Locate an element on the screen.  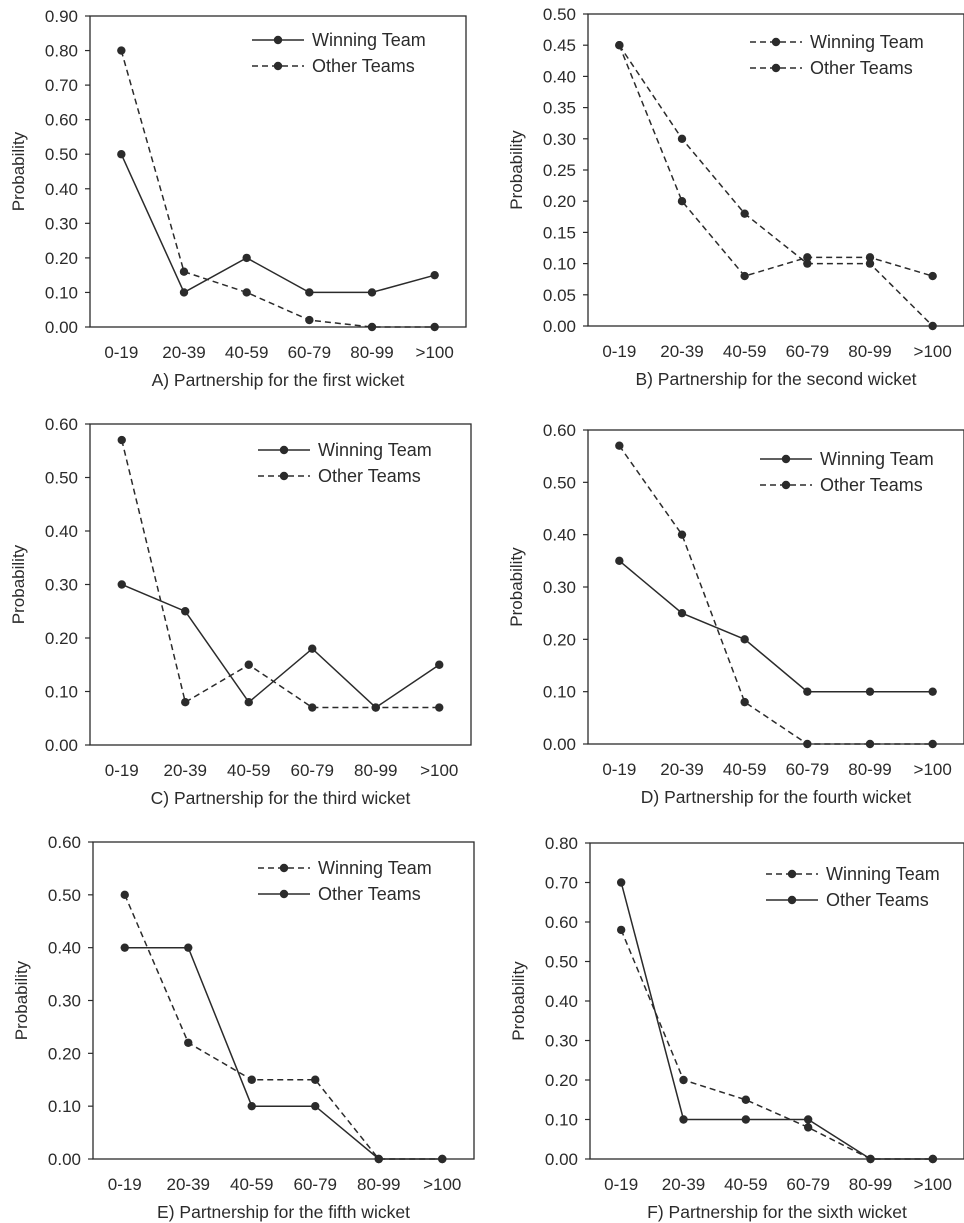
panel-caption: B) Partnership for the second wicket is located at coordinates (775, 379).